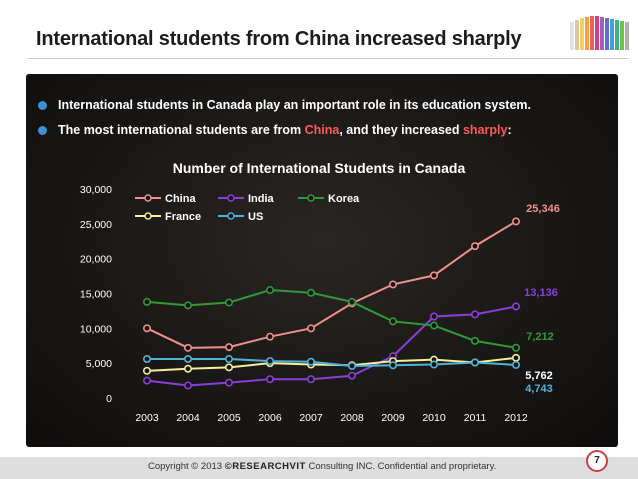 The width and height of the screenshot is (638, 479). I want to click on page-number: 7, so click(597, 461).